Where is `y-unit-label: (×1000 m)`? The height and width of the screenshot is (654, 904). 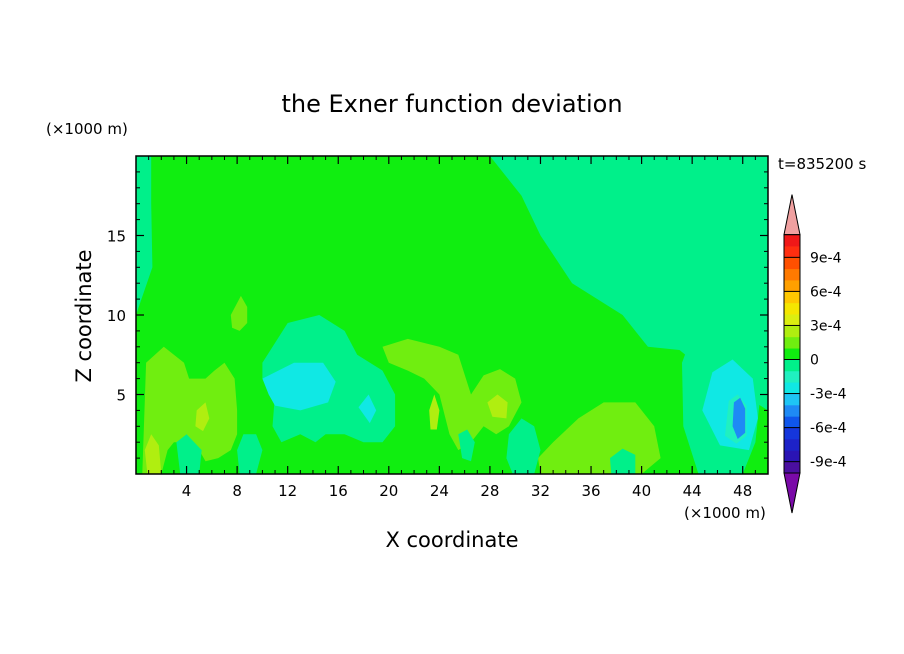
y-unit-label: (×1000 m) is located at coordinates (87, 129).